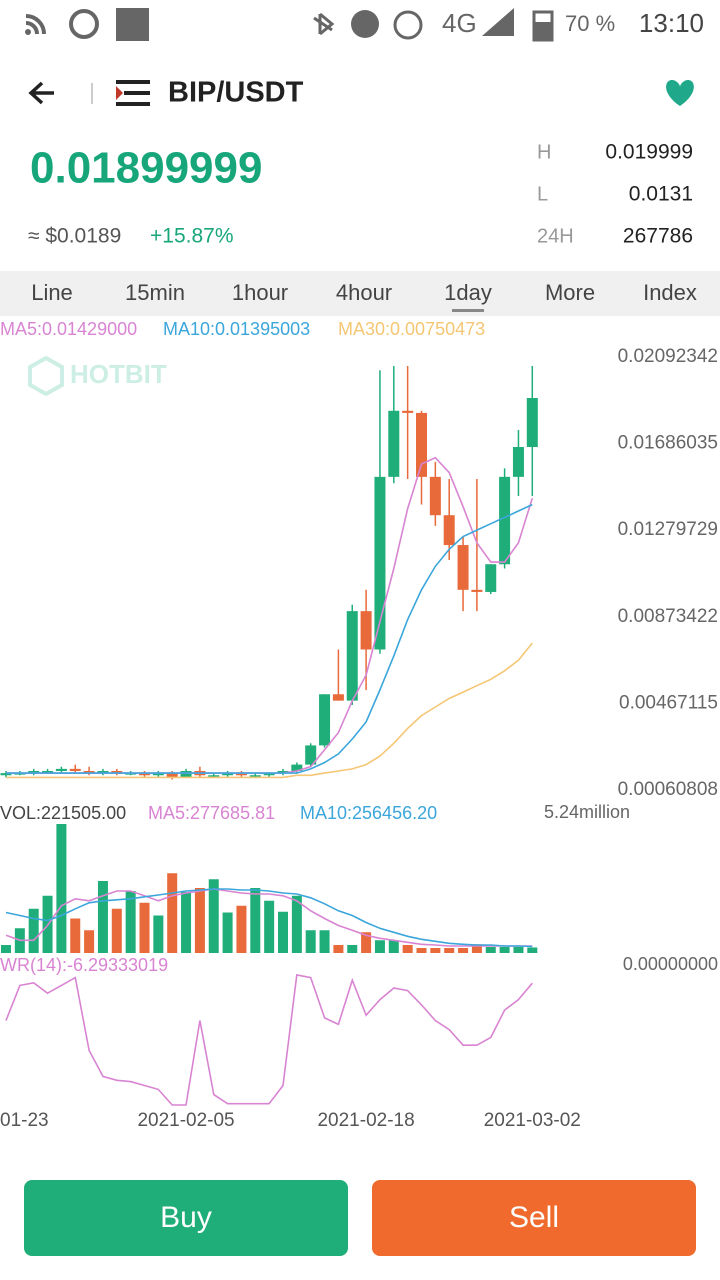 This screenshot has height=1280, width=720. Describe the element at coordinates (236, 329) in the screenshot. I see `ma-legend: MA10:0.01395003` at that location.